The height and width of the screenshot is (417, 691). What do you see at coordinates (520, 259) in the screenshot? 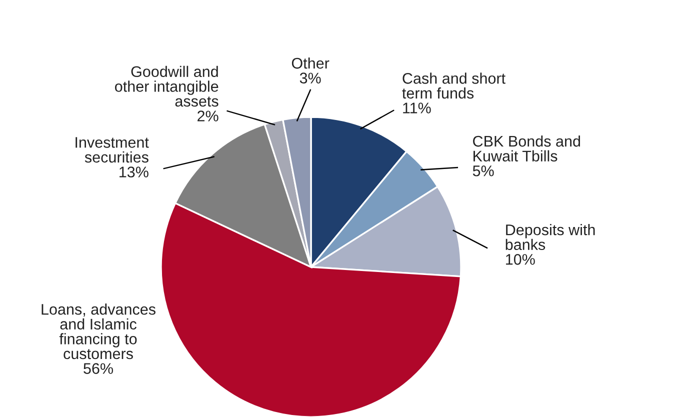
I see `data-label: 10%` at bounding box center [520, 259].